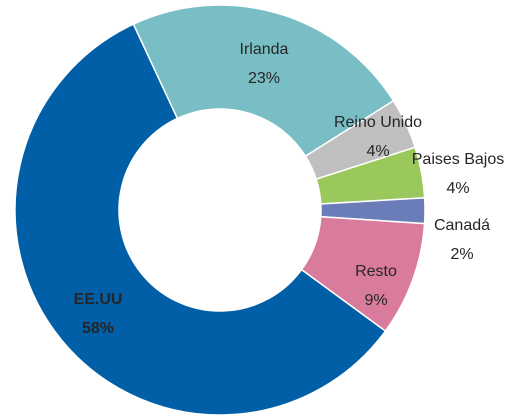 This screenshot has height=418, width=519. Describe the element at coordinates (461, 254) in the screenshot. I see `value-label: 2%` at that location.